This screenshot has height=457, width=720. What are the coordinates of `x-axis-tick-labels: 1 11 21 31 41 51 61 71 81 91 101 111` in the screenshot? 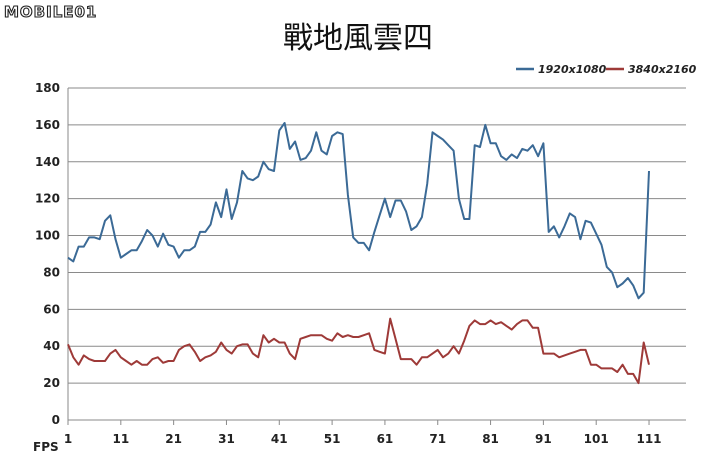 It's located at (363, 433).